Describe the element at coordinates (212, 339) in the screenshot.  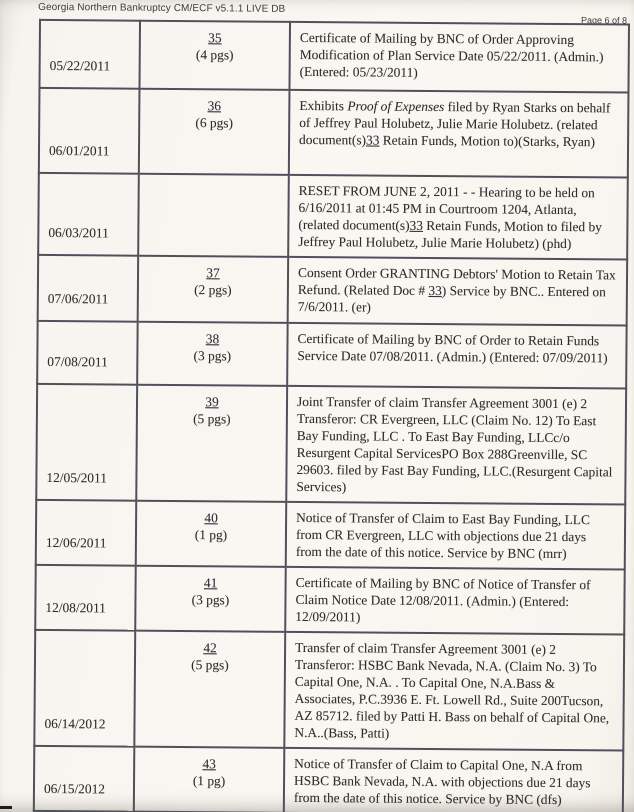
I see `document-number-link: 38` at that location.